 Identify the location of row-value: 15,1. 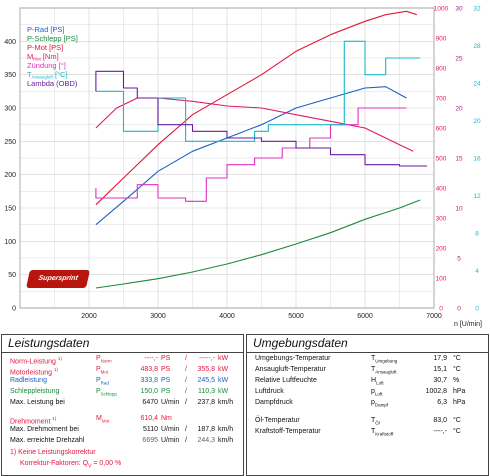
(440, 369).